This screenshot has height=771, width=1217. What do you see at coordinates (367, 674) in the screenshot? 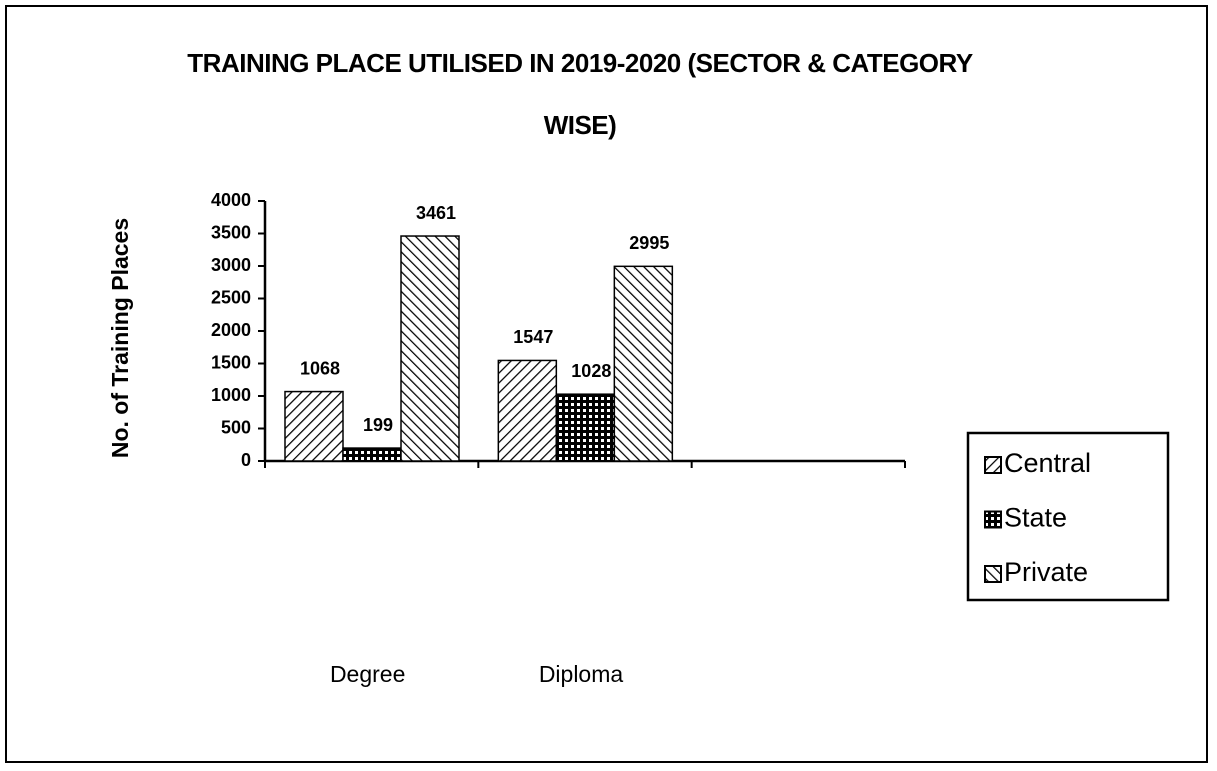
I see `x-tick-label: Degree` at bounding box center [367, 674].